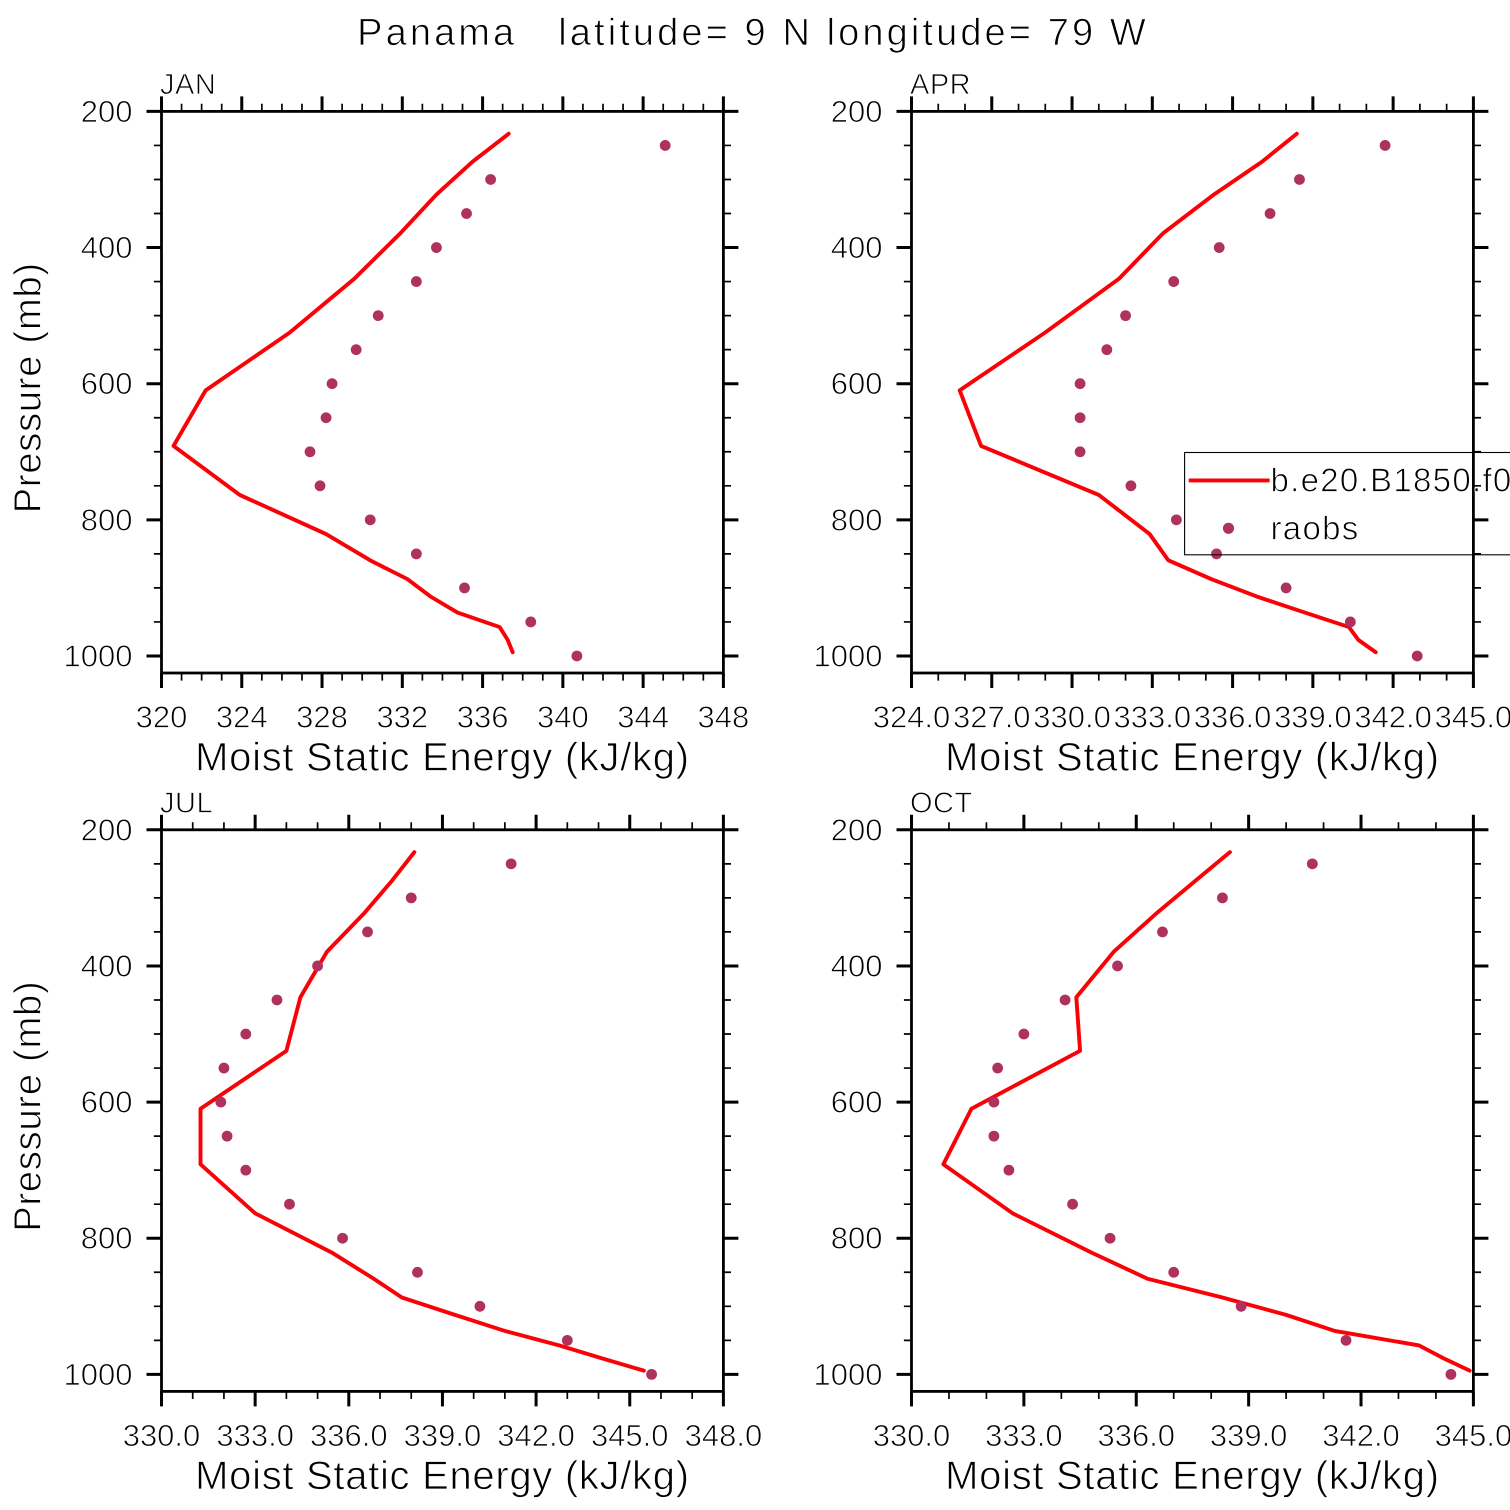 The image size is (1510, 1510). Describe the element at coordinates (563, 717) in the screenshot. I see `svg-text: 340` at that location.